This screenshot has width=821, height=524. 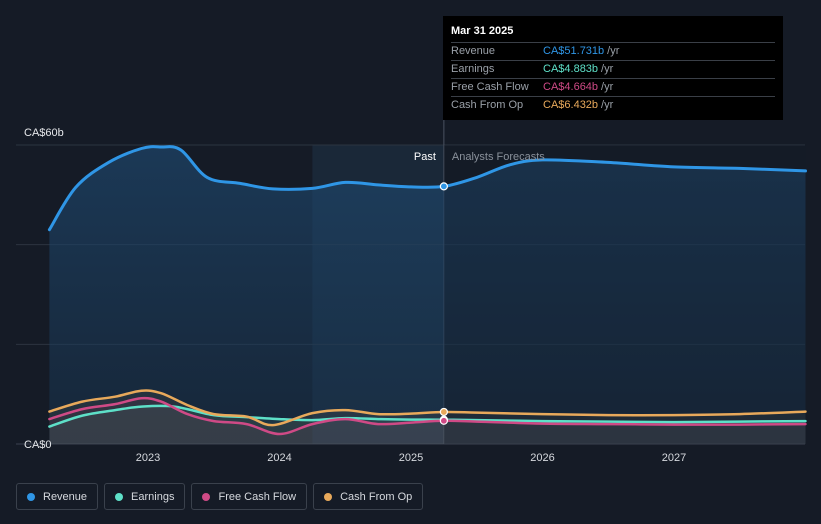 I want to click on legend-label: Cash From Op, so click(x=376, y=496).